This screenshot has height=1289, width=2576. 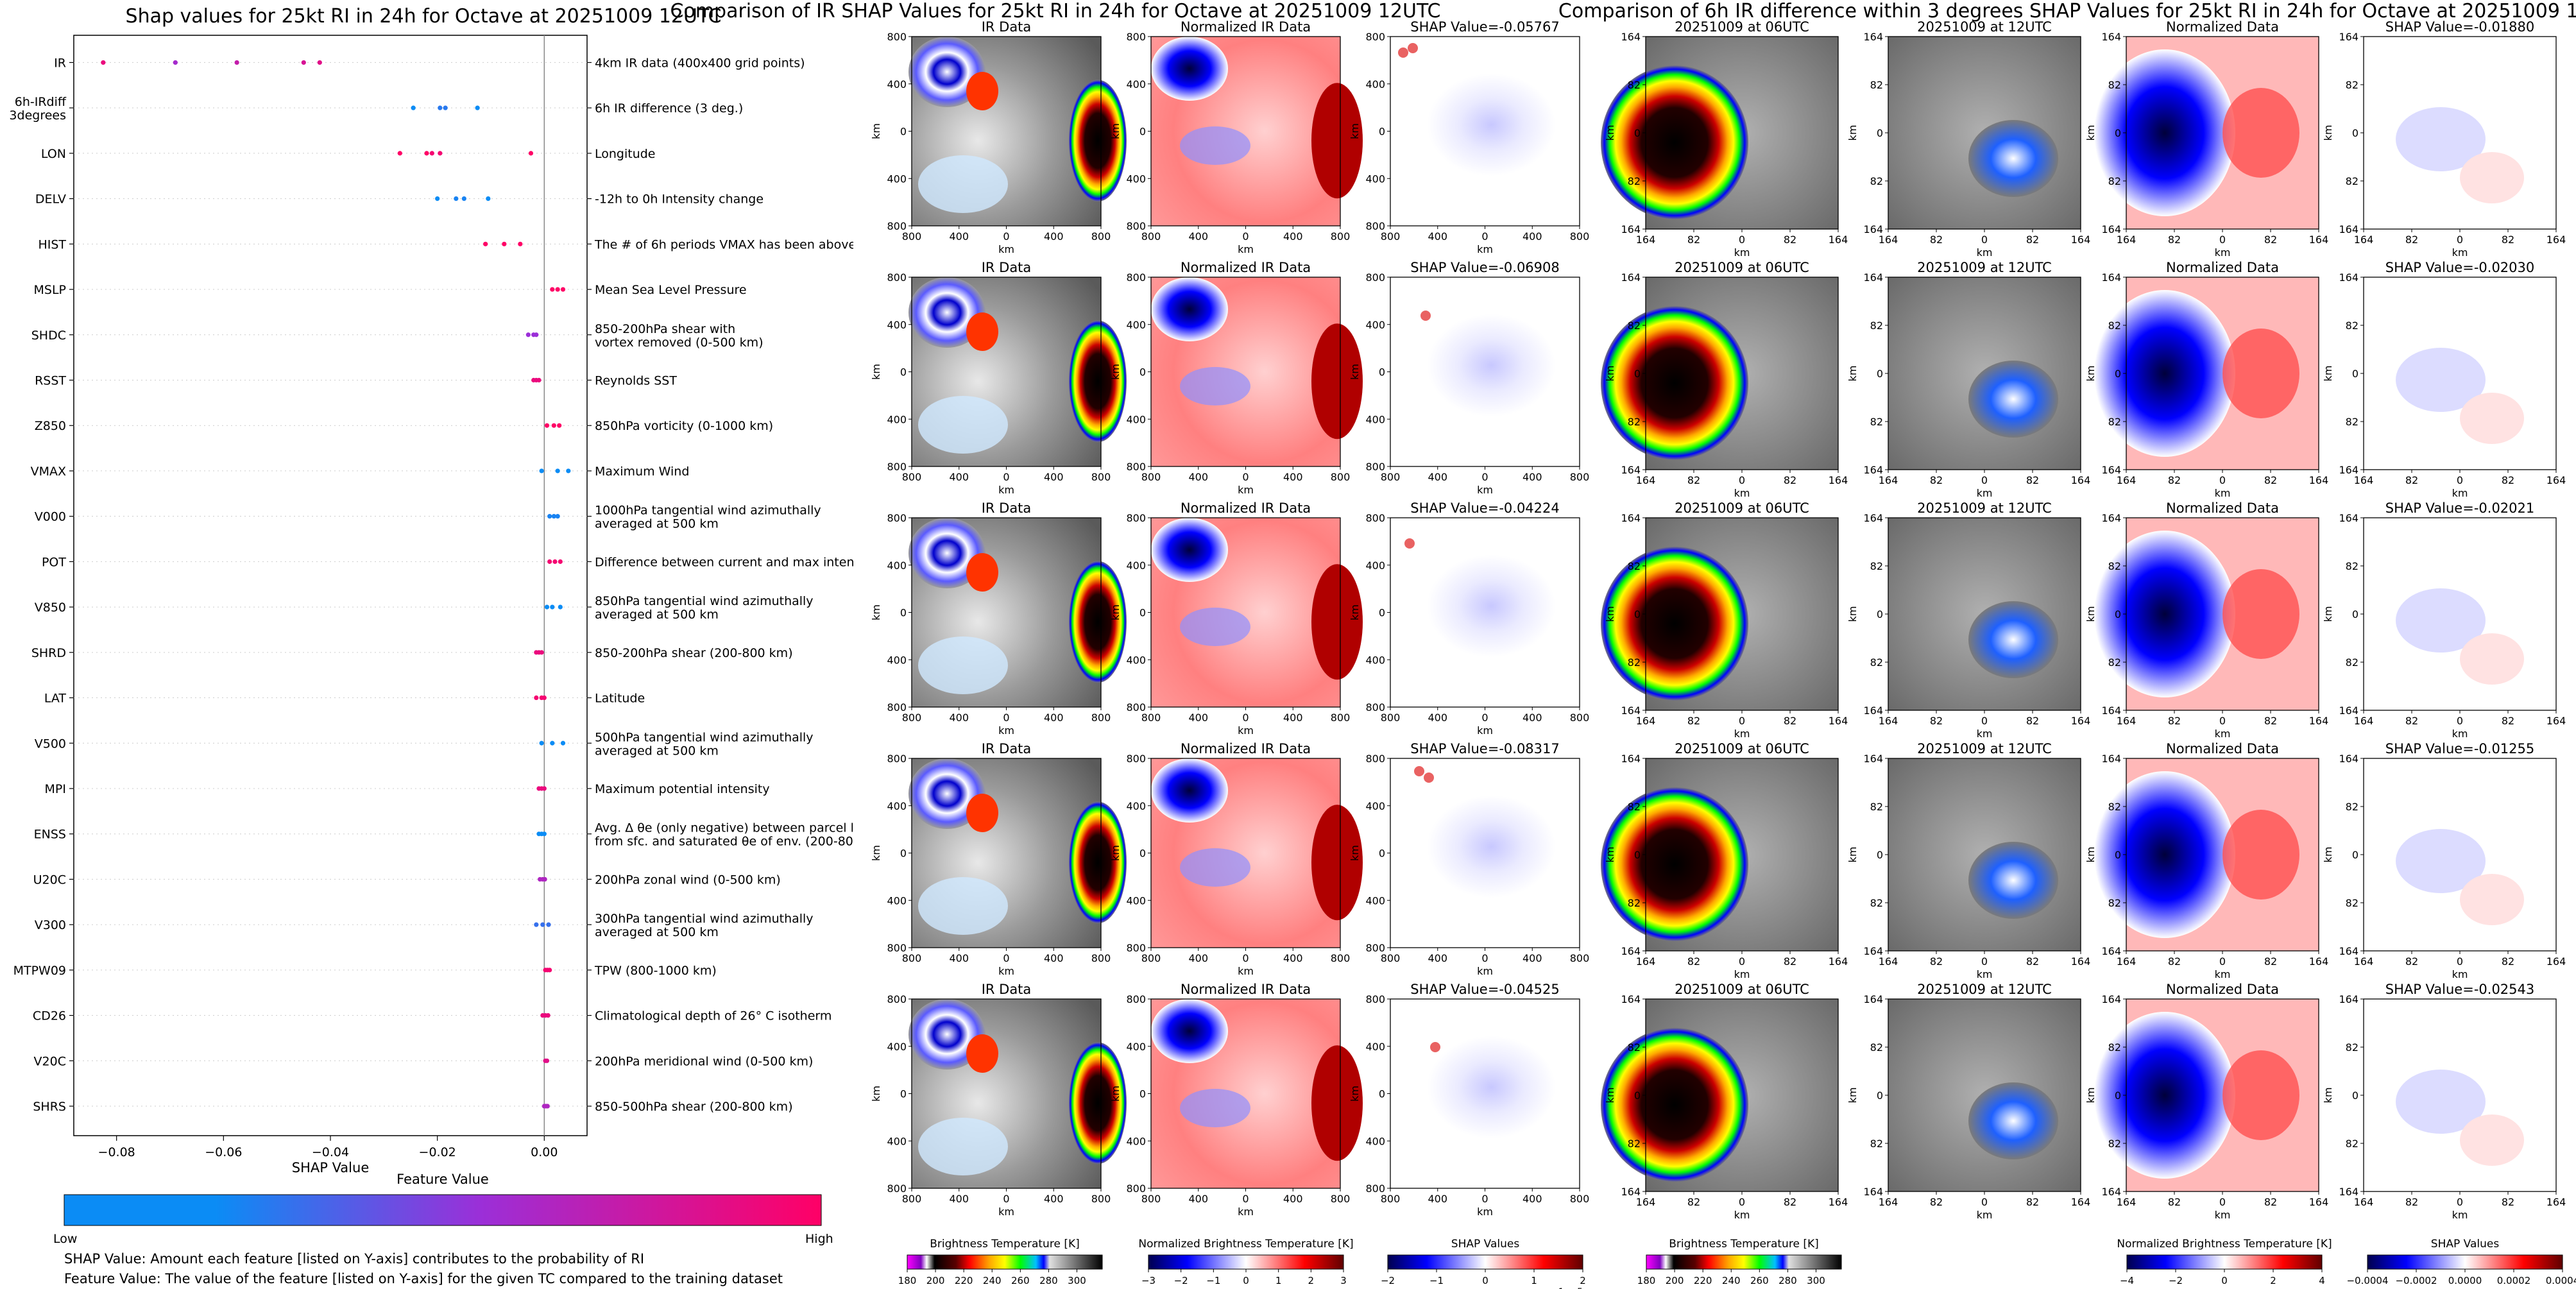 What do you see at coordinates (679, 199) in the screenshot?
I see `feature-description: -12h to 0h Intensity change` at bounding box center [679, 199].